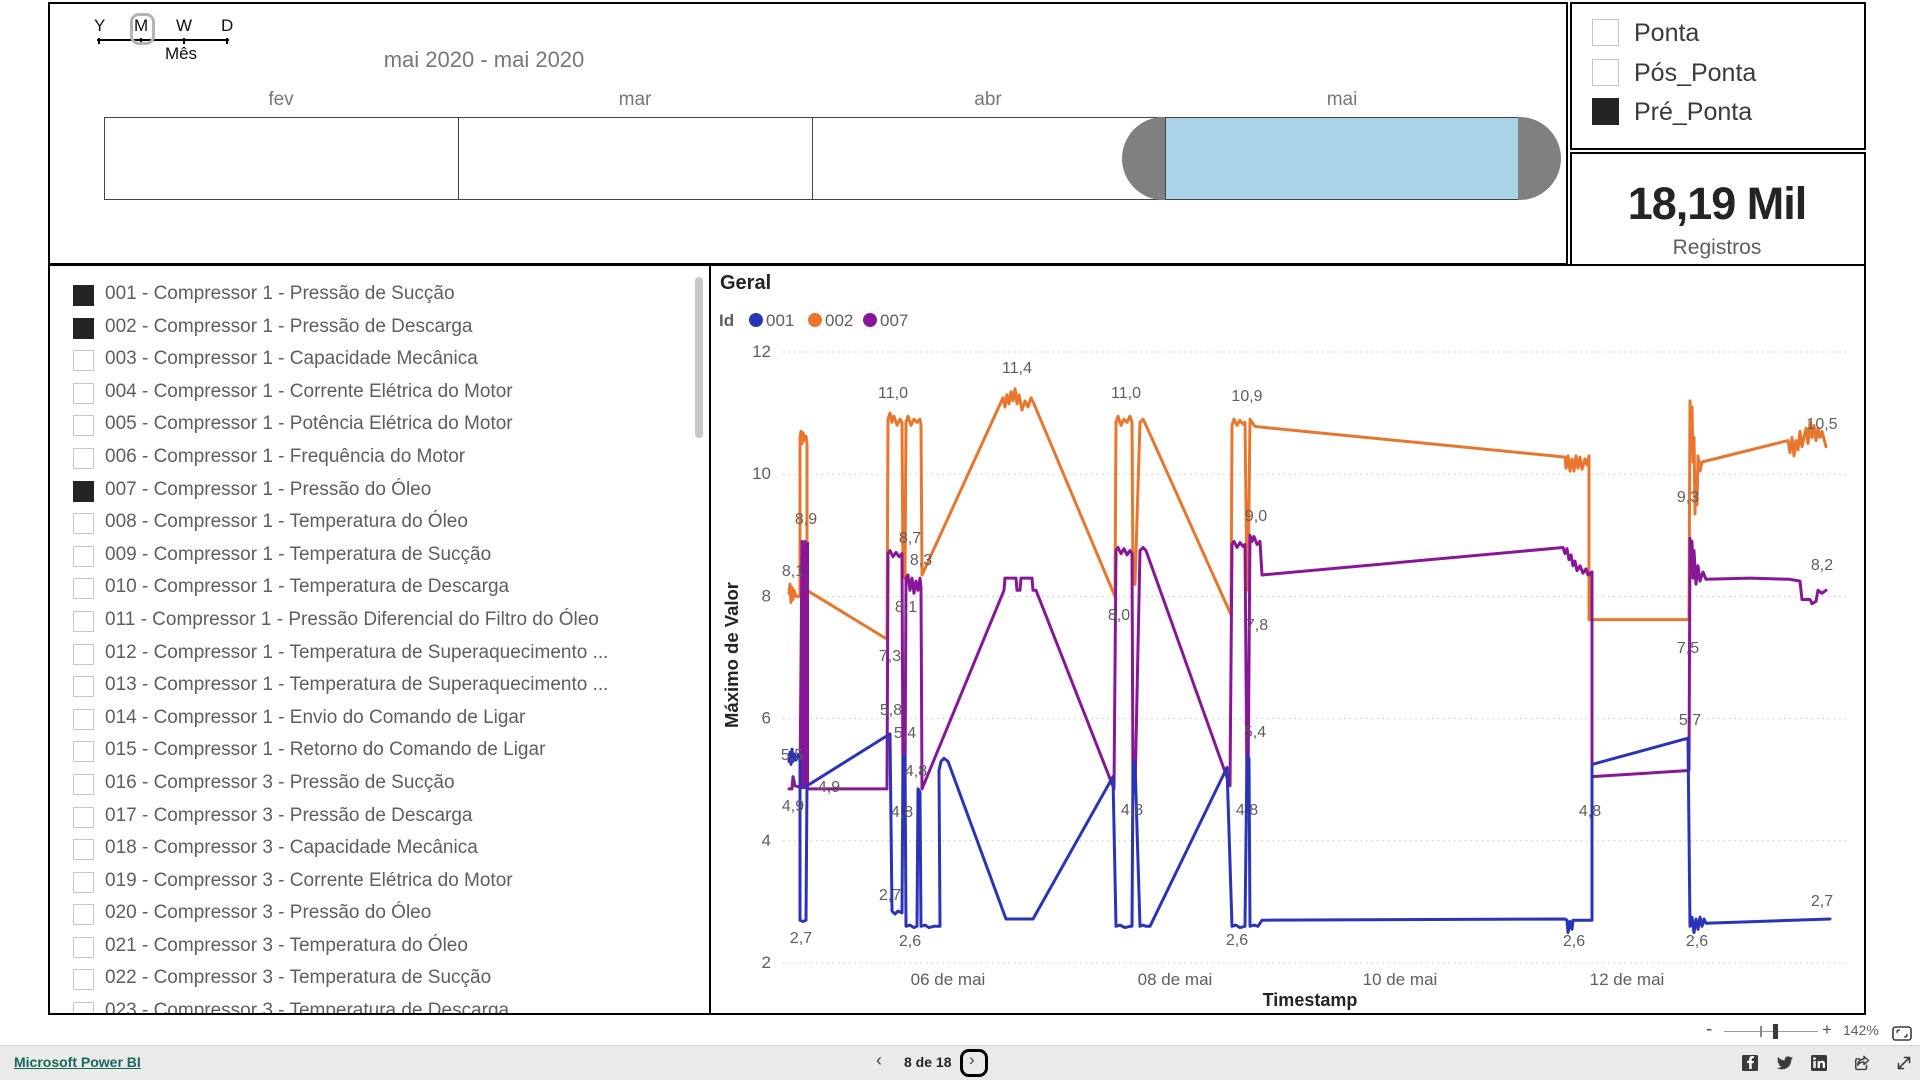 The height and width of the screenshot is (1080, 1920). Describe the element at coordinates (806, 519) in the screenshot. I see `svg-text: 8,9` at that location.